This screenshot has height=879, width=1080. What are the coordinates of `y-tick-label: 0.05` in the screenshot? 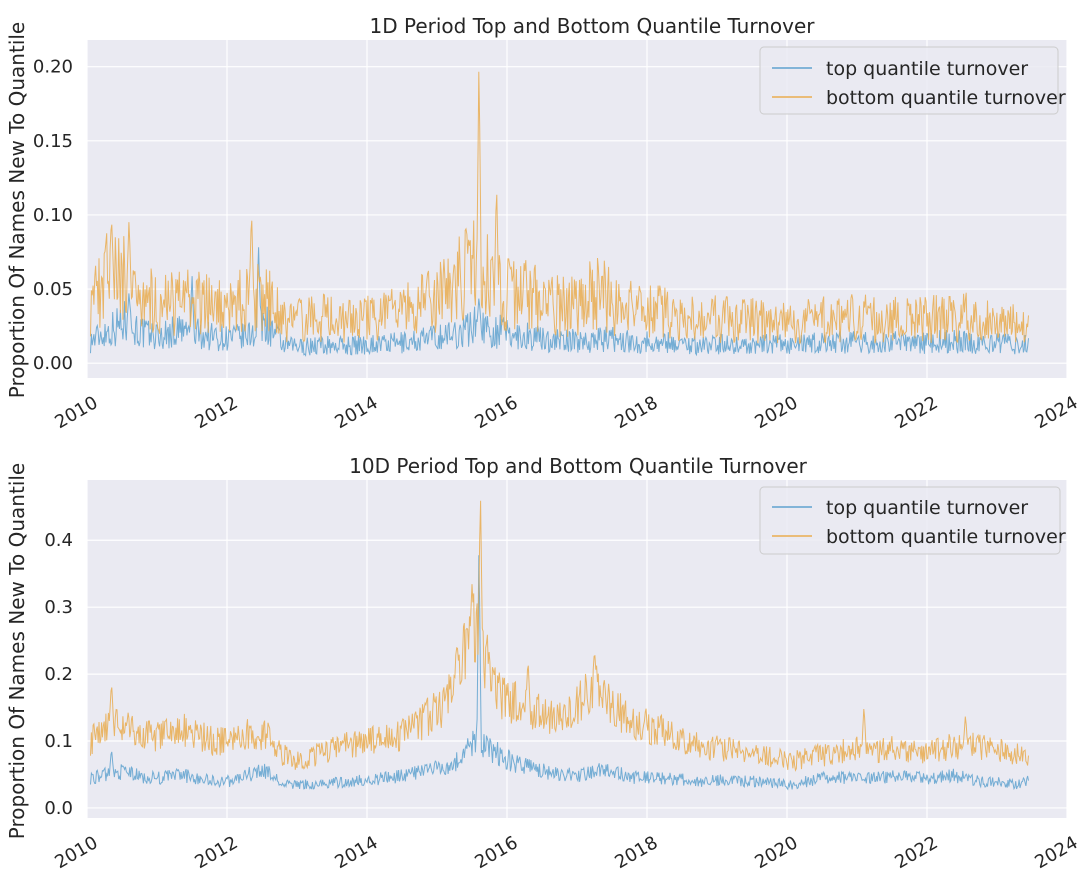 It's located at (53, 289).